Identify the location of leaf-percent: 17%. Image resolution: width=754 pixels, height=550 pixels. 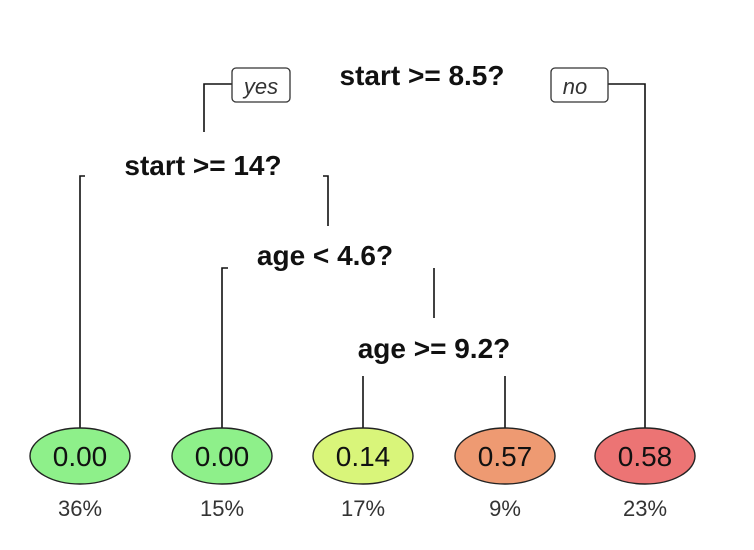
(363, 508).